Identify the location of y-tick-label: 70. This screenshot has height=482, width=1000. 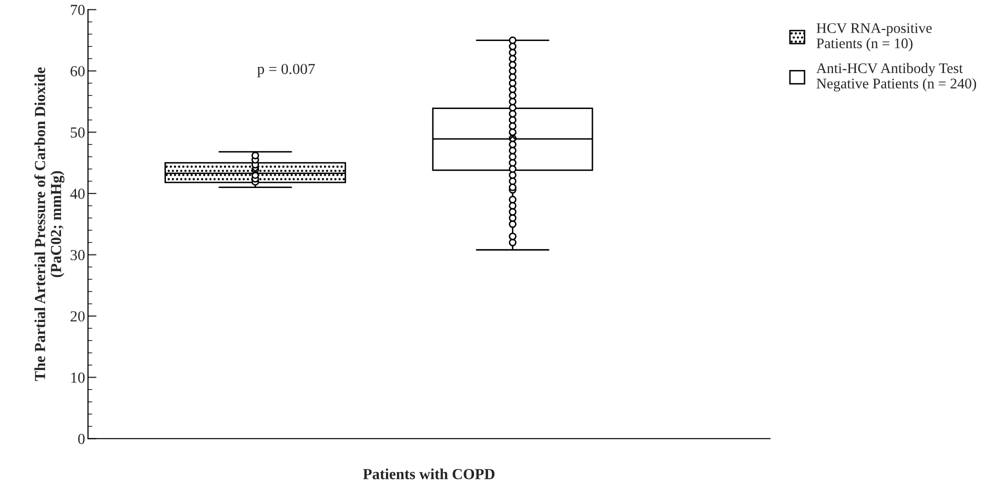
(77, 10).